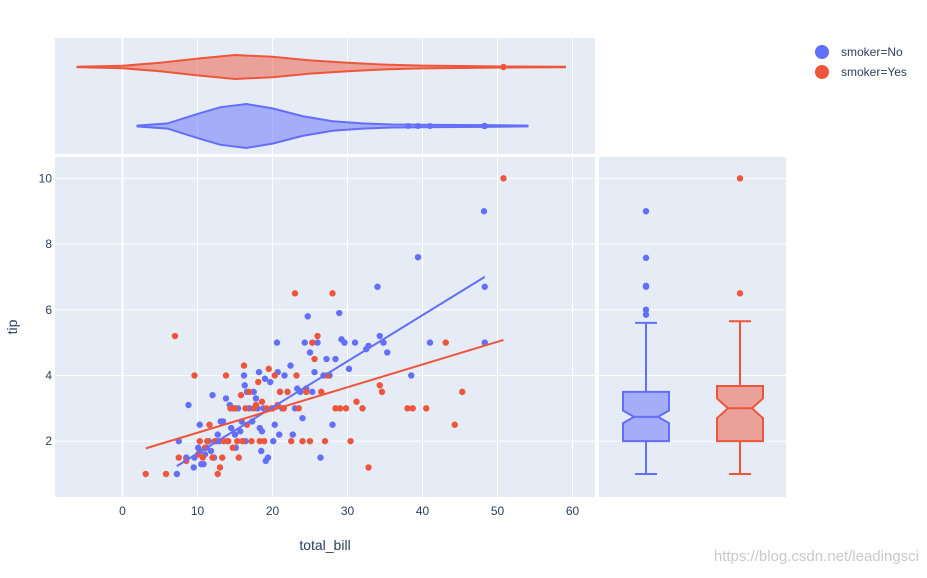  I want to click on legend-item-smoker-yes: smoker=Yes, so click(859, 72).